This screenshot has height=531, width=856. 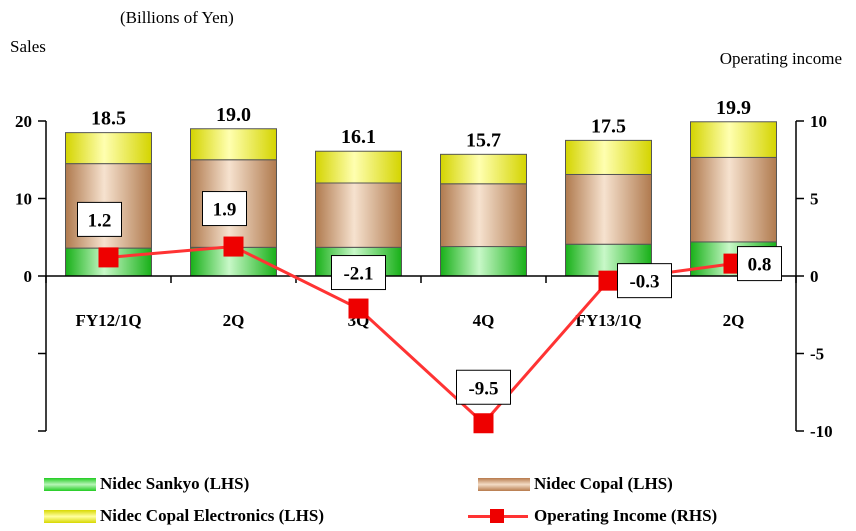 What do you see at coordinates (28, 276) in the screenshot?
I see `left-tick-label: 0` at bounding box center [28, 276].